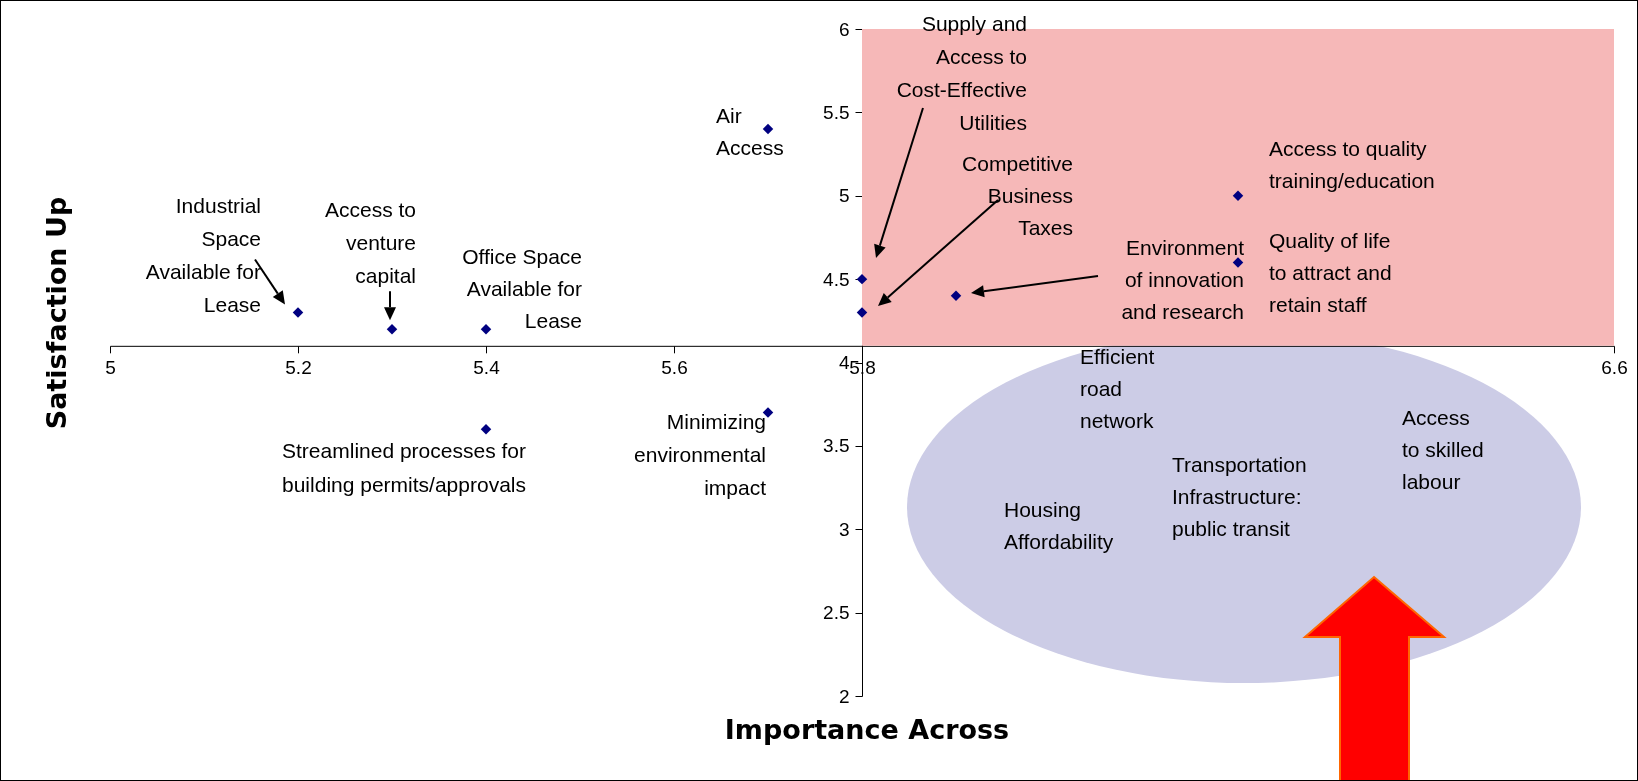 Image resolution: width=1638 pixels, height=781 pixels. Describe the element at coordinates (522, 289) in the screenshot. I see `annotation: Office Space Available for Lease` at that location.